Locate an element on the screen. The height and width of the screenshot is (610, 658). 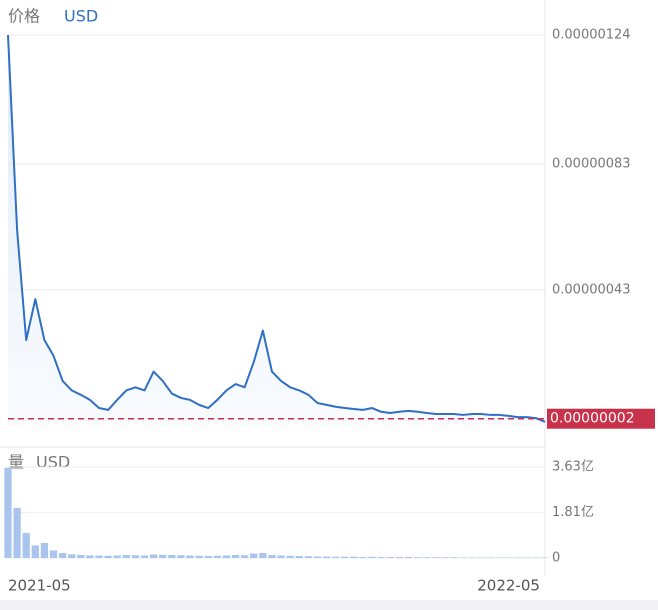
y-tick-label: 0 is located at coordinates (556, 558).